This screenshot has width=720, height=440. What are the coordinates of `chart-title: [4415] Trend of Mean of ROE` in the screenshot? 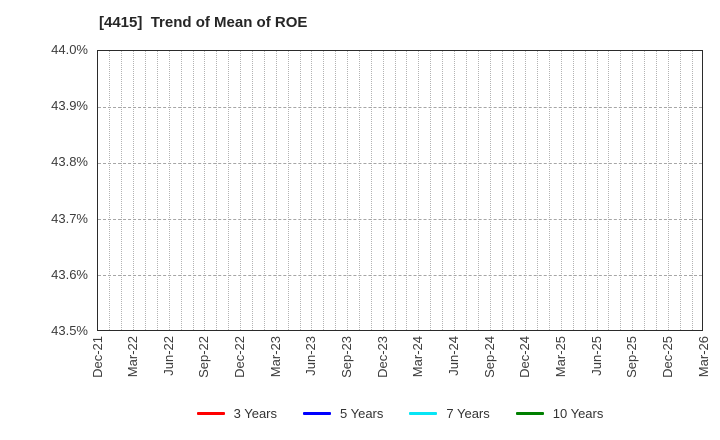 It's located at (203, 22).